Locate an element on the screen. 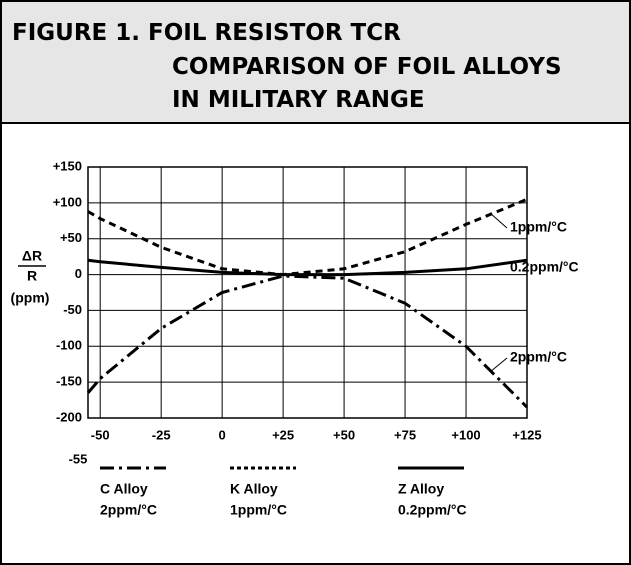 The image size is (631, 565). y-label-numerator: ΔR is located at coordinates (32, 256).